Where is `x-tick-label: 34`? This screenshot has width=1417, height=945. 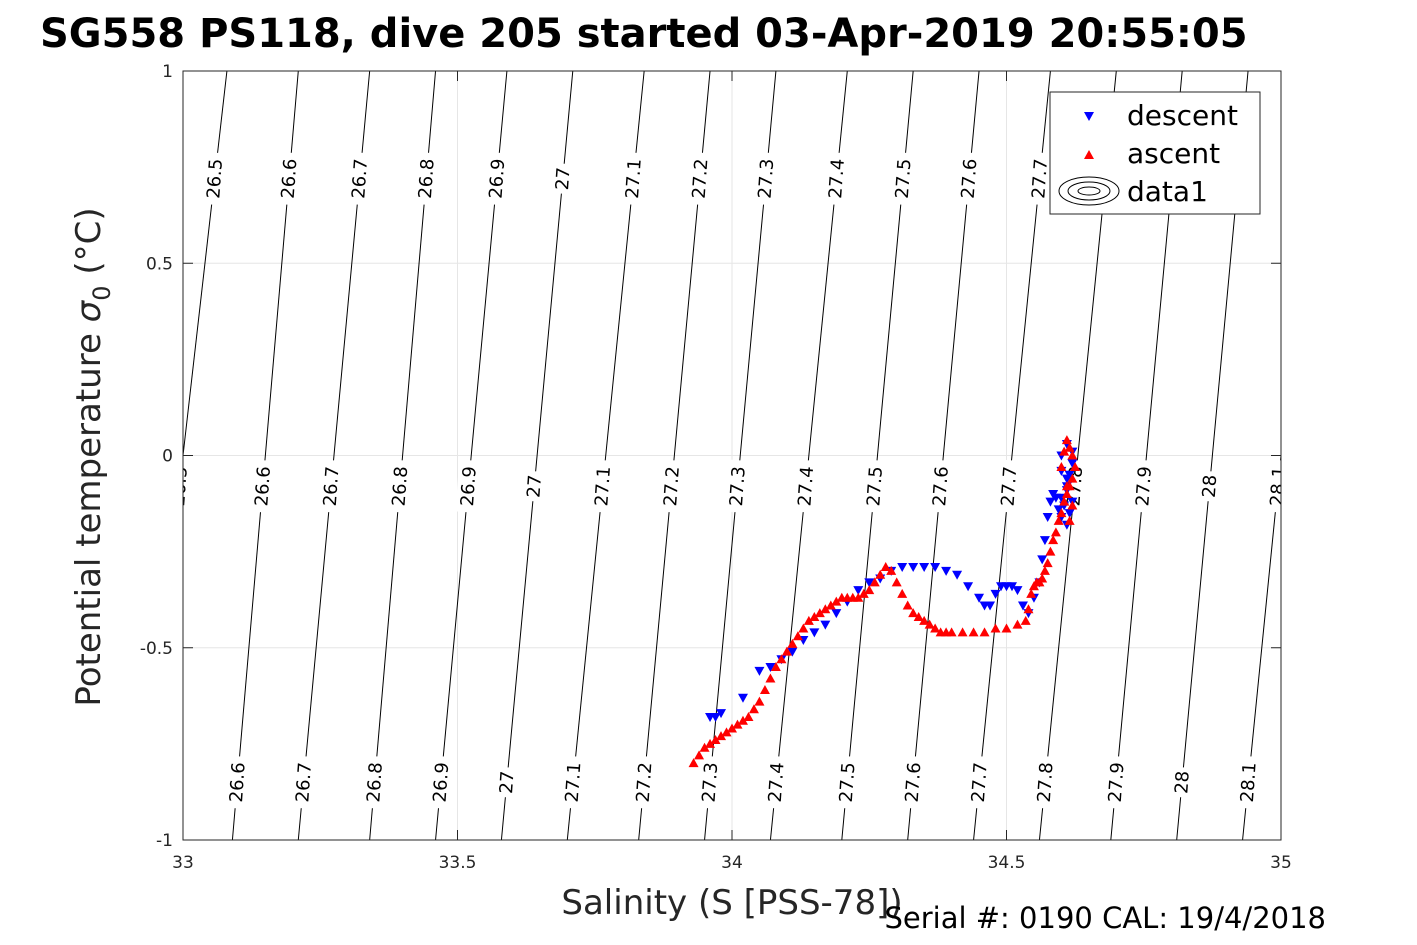
x-tick-label: 34 is located at coordinates (732, 863).